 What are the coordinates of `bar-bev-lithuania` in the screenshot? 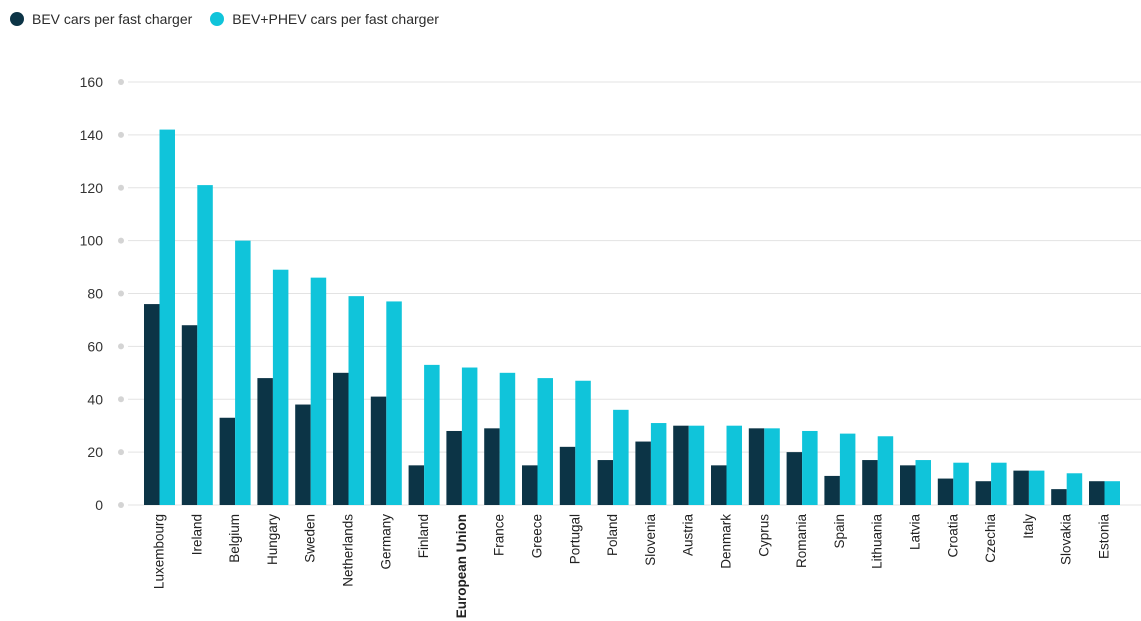 It's located at (870, 482).